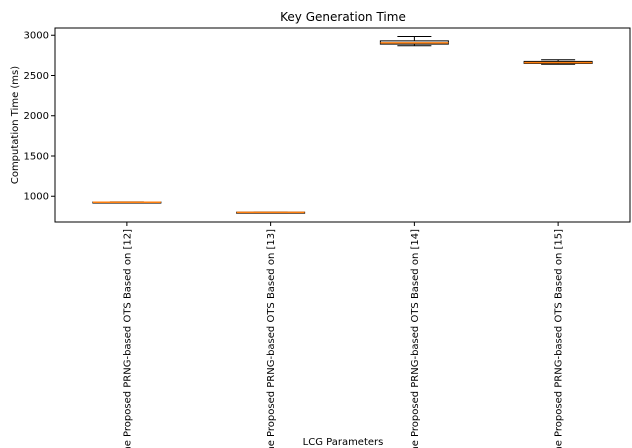  I want to click on y-tick-label: 1500, so click(36, 156).